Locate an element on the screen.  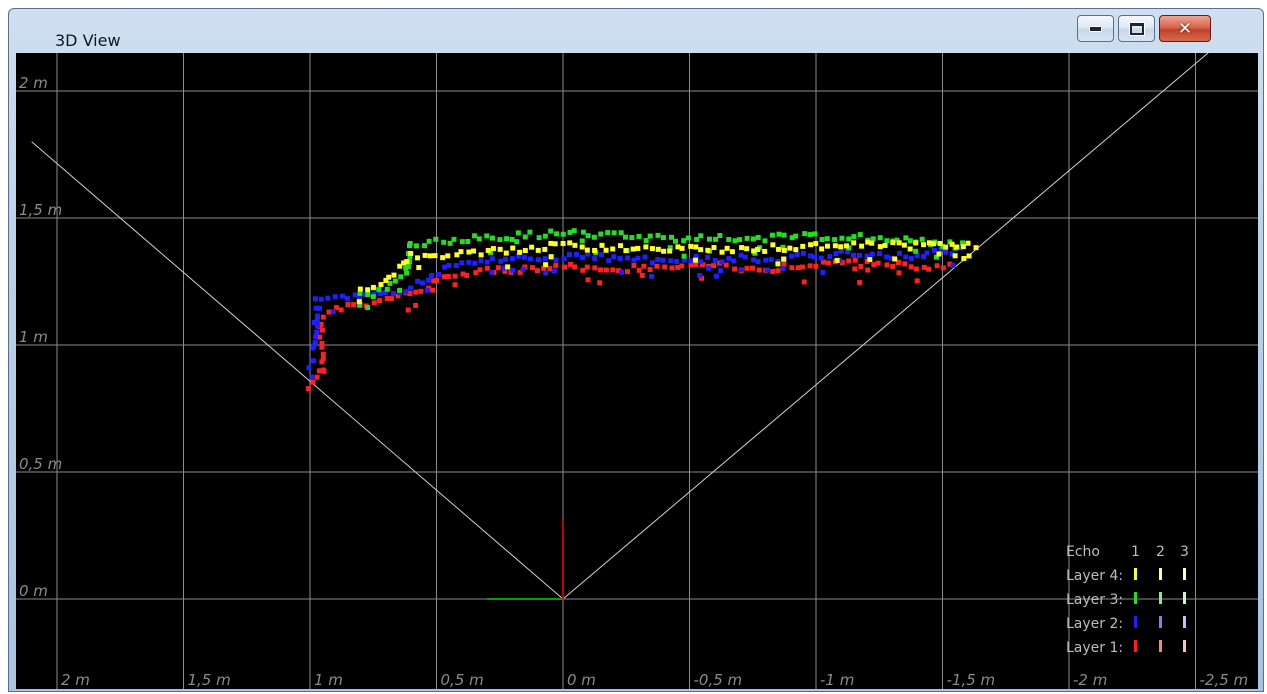
close-icon: ✕ is located at coordinates (1185, 28).